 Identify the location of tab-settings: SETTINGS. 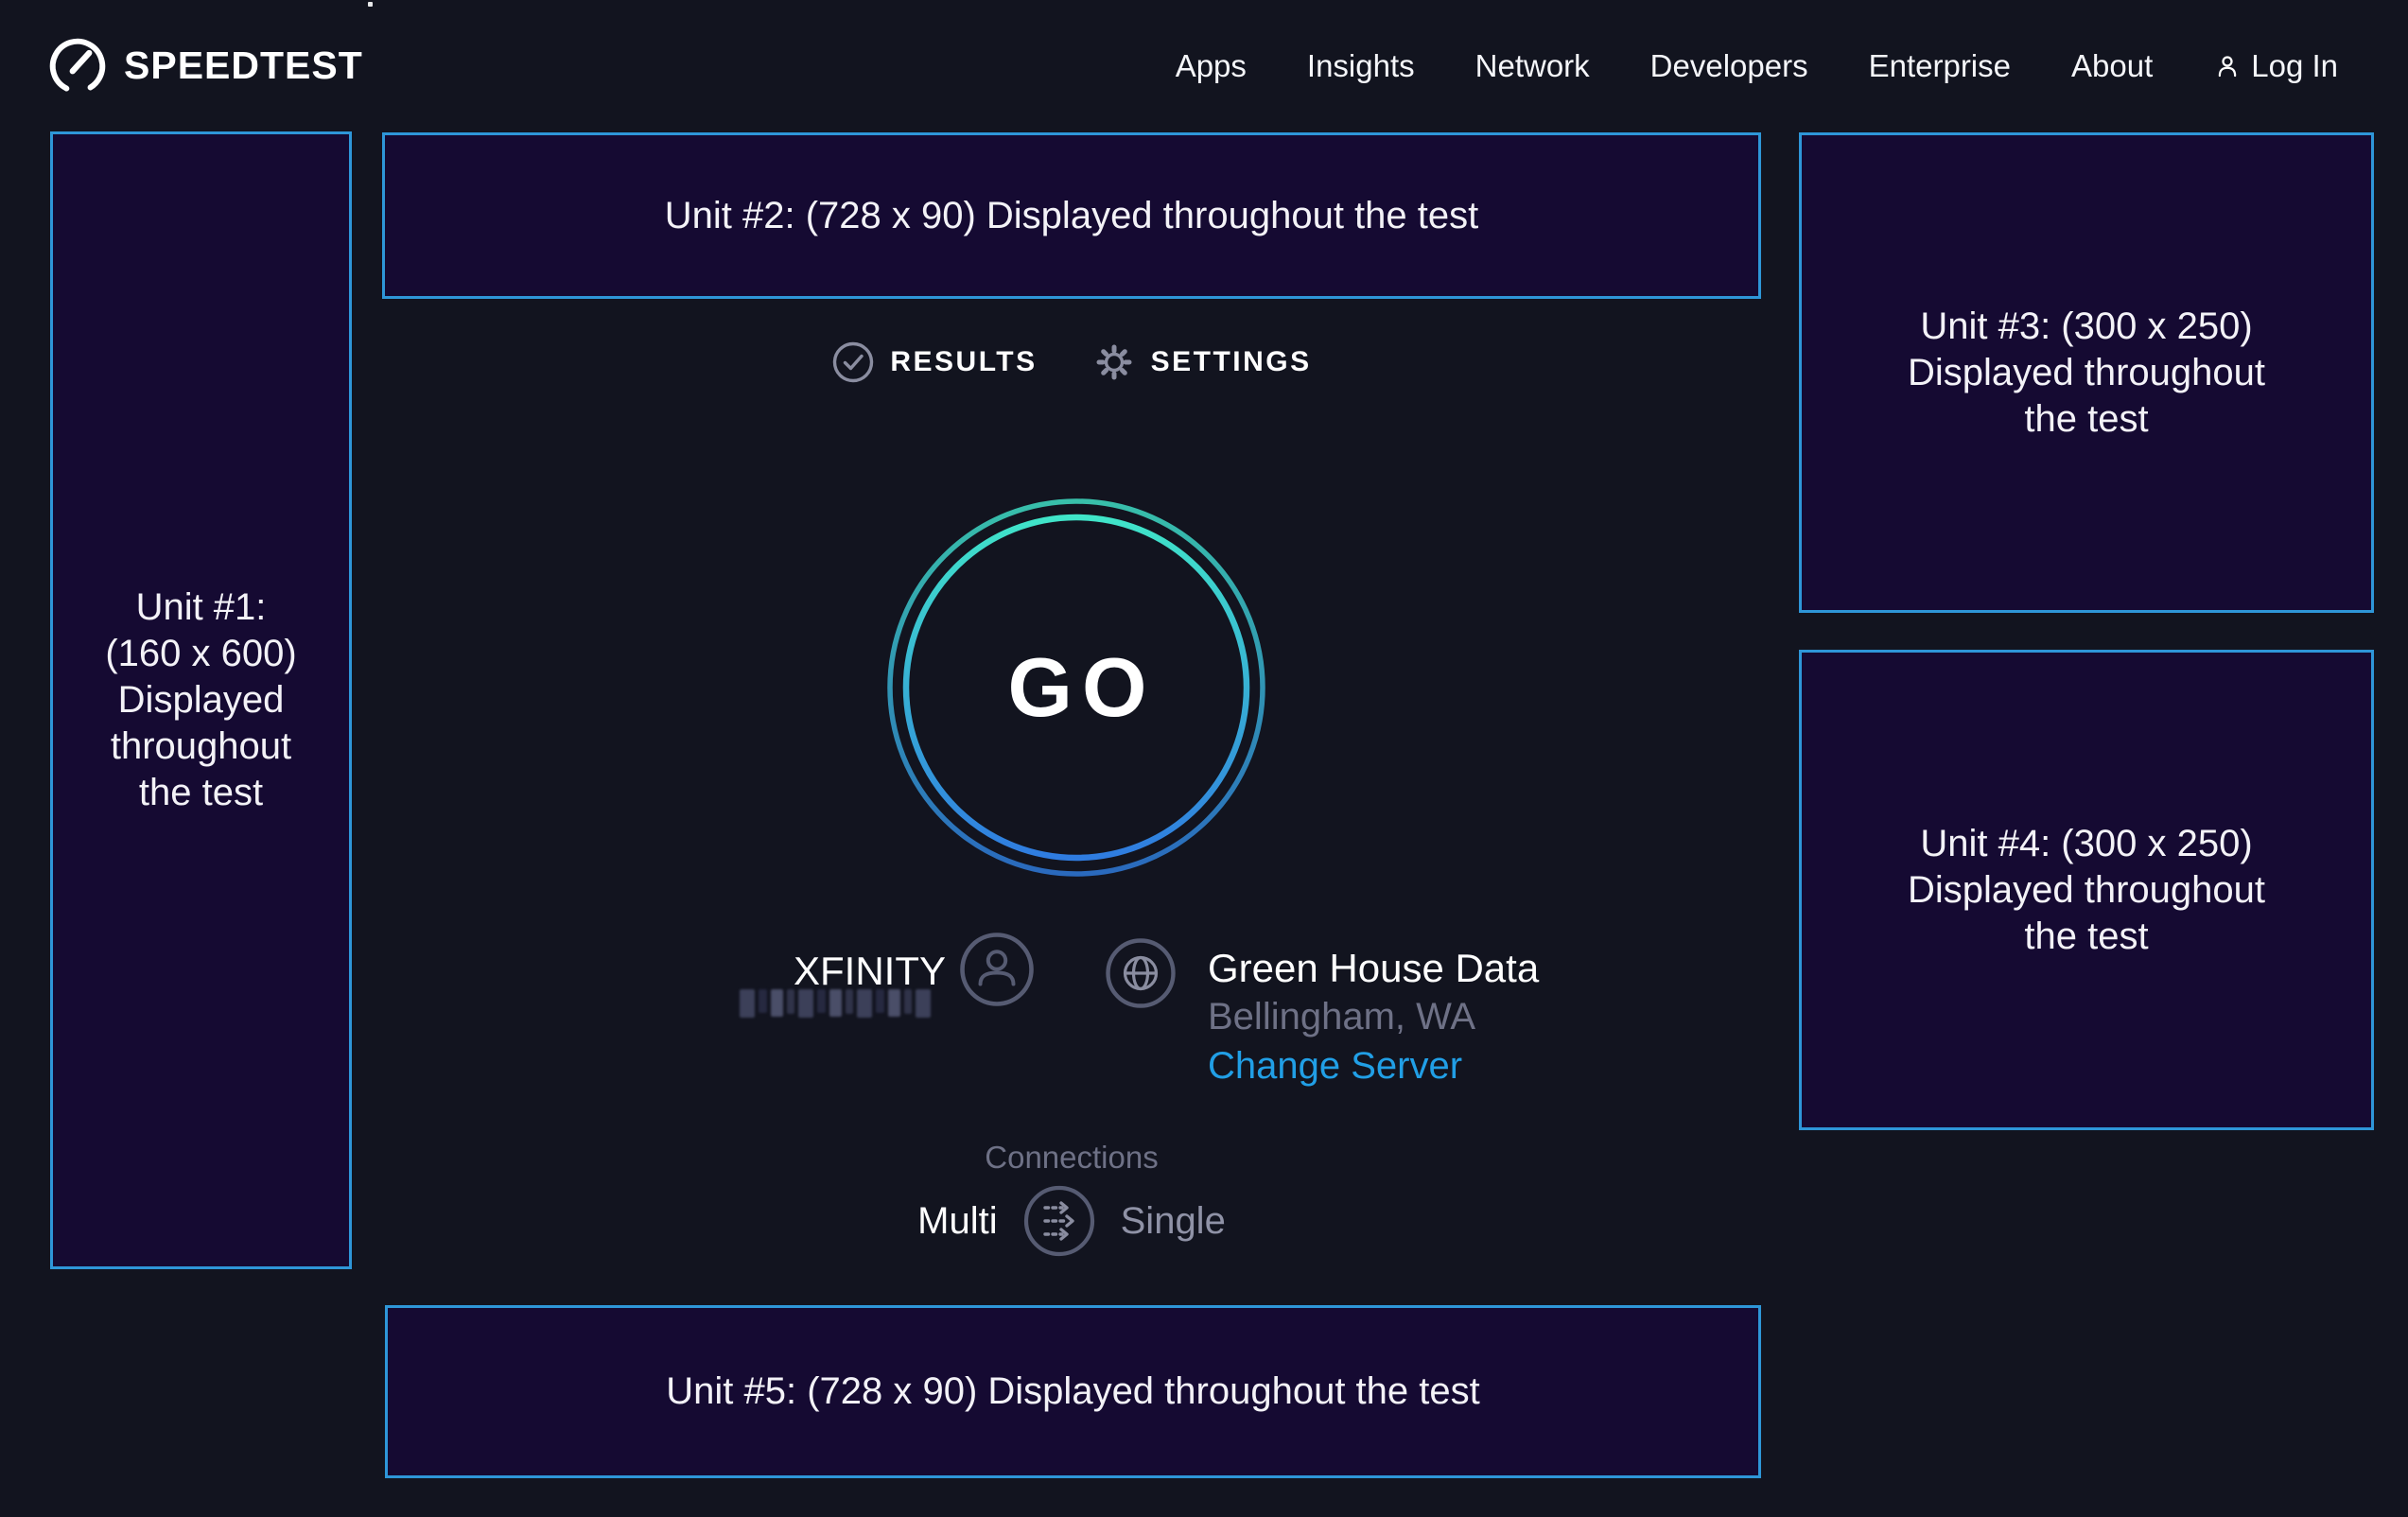
(1202, 362).